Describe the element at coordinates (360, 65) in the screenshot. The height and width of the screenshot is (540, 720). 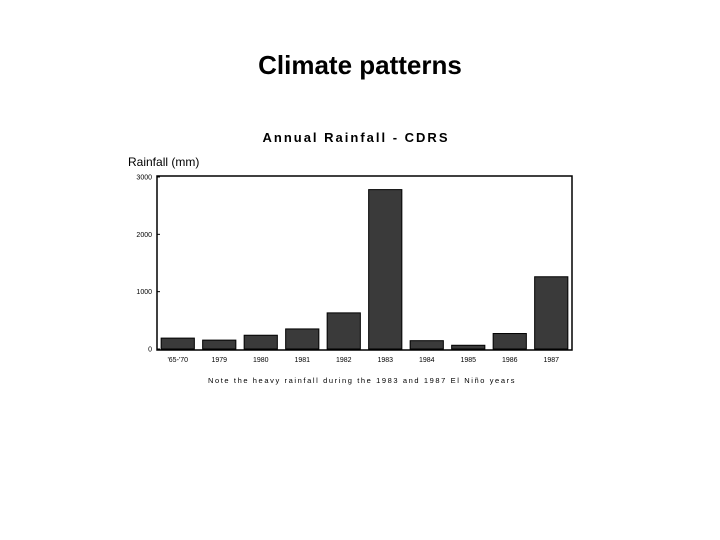
I see `slide-title: Climate patterns` at that location.